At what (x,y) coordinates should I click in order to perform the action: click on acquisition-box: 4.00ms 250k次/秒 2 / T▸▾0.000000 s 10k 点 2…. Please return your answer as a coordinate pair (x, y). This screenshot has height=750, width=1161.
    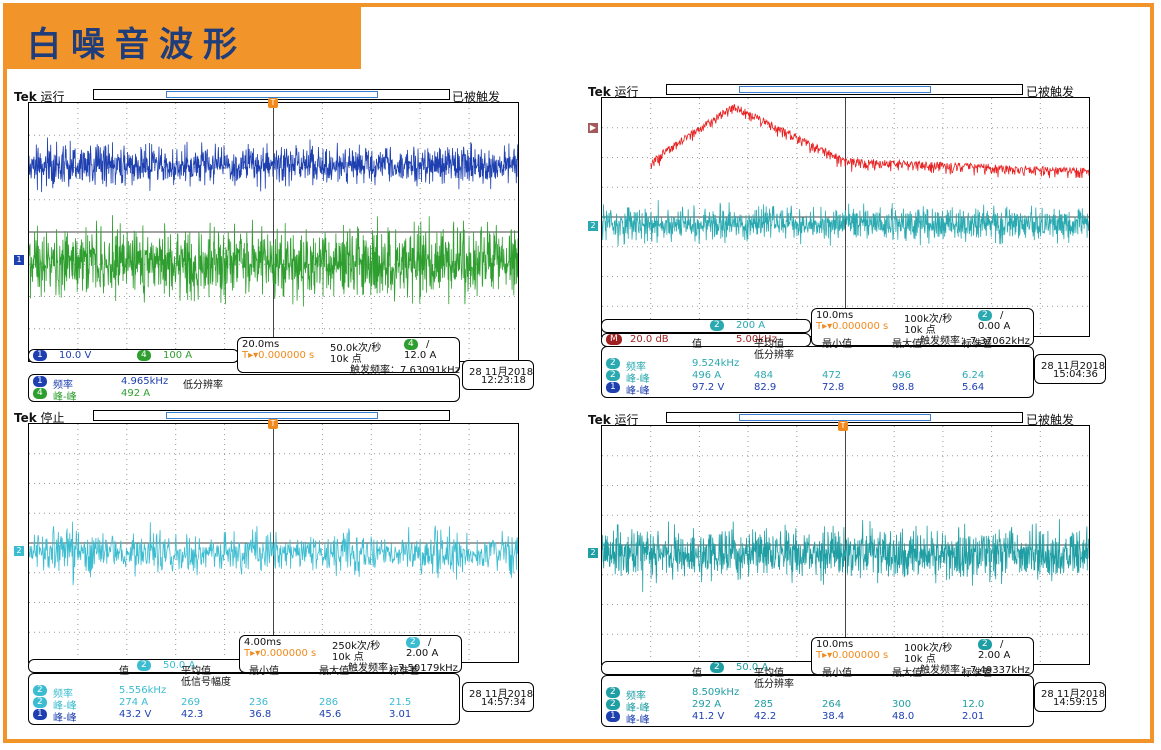
    Looking at the image, I should click on (350, 654).